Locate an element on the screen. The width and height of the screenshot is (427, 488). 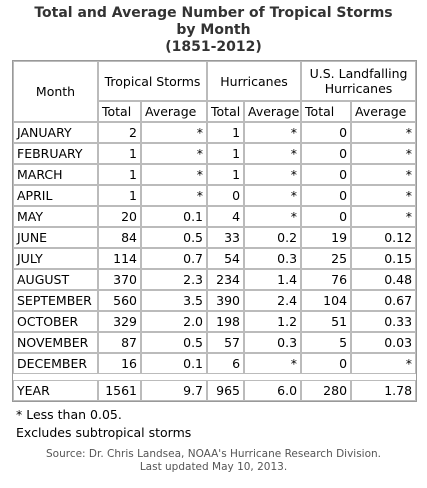
value-cell: 234 is located at coordinates (226, 279).